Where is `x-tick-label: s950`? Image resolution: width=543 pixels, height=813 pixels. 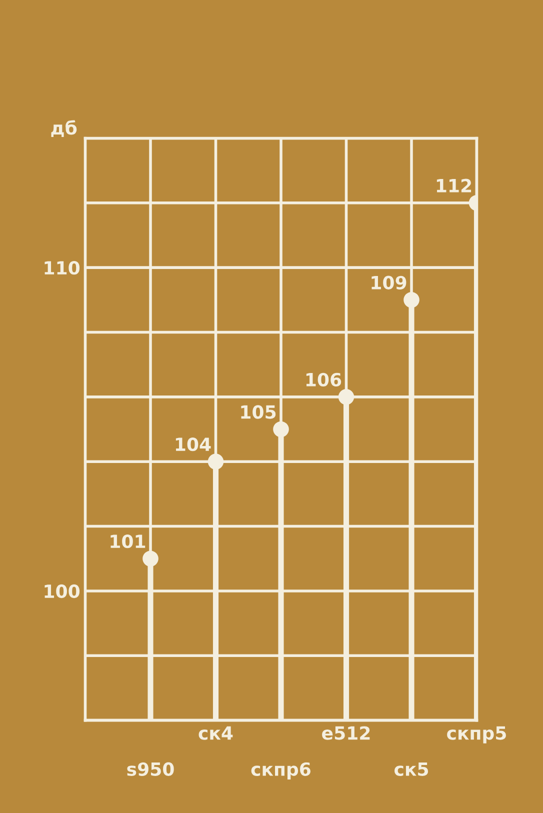 x-tick-label: s950 is located at coordinates (150, 769).